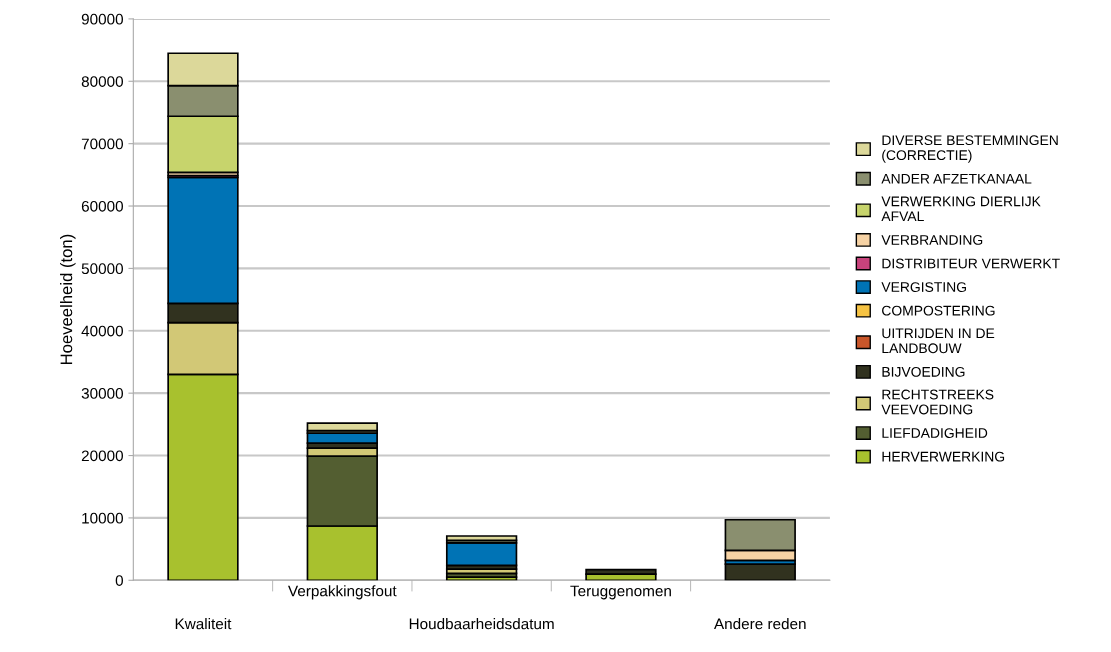  I want to click on y-tick-label: 90000, so click(102, 19).